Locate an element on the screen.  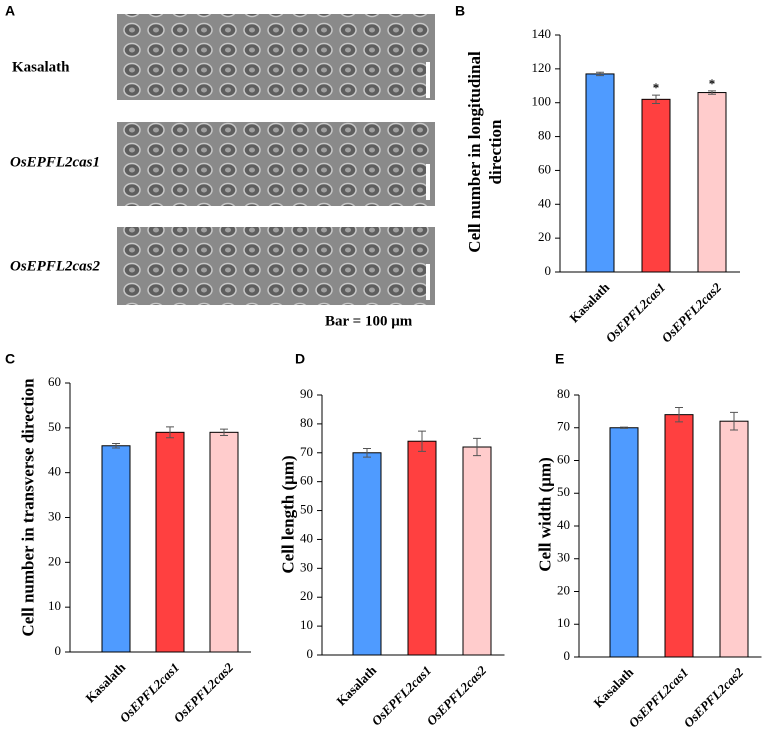
row-label: OsEPFL2cas2 is located at coordinates (55, 266).